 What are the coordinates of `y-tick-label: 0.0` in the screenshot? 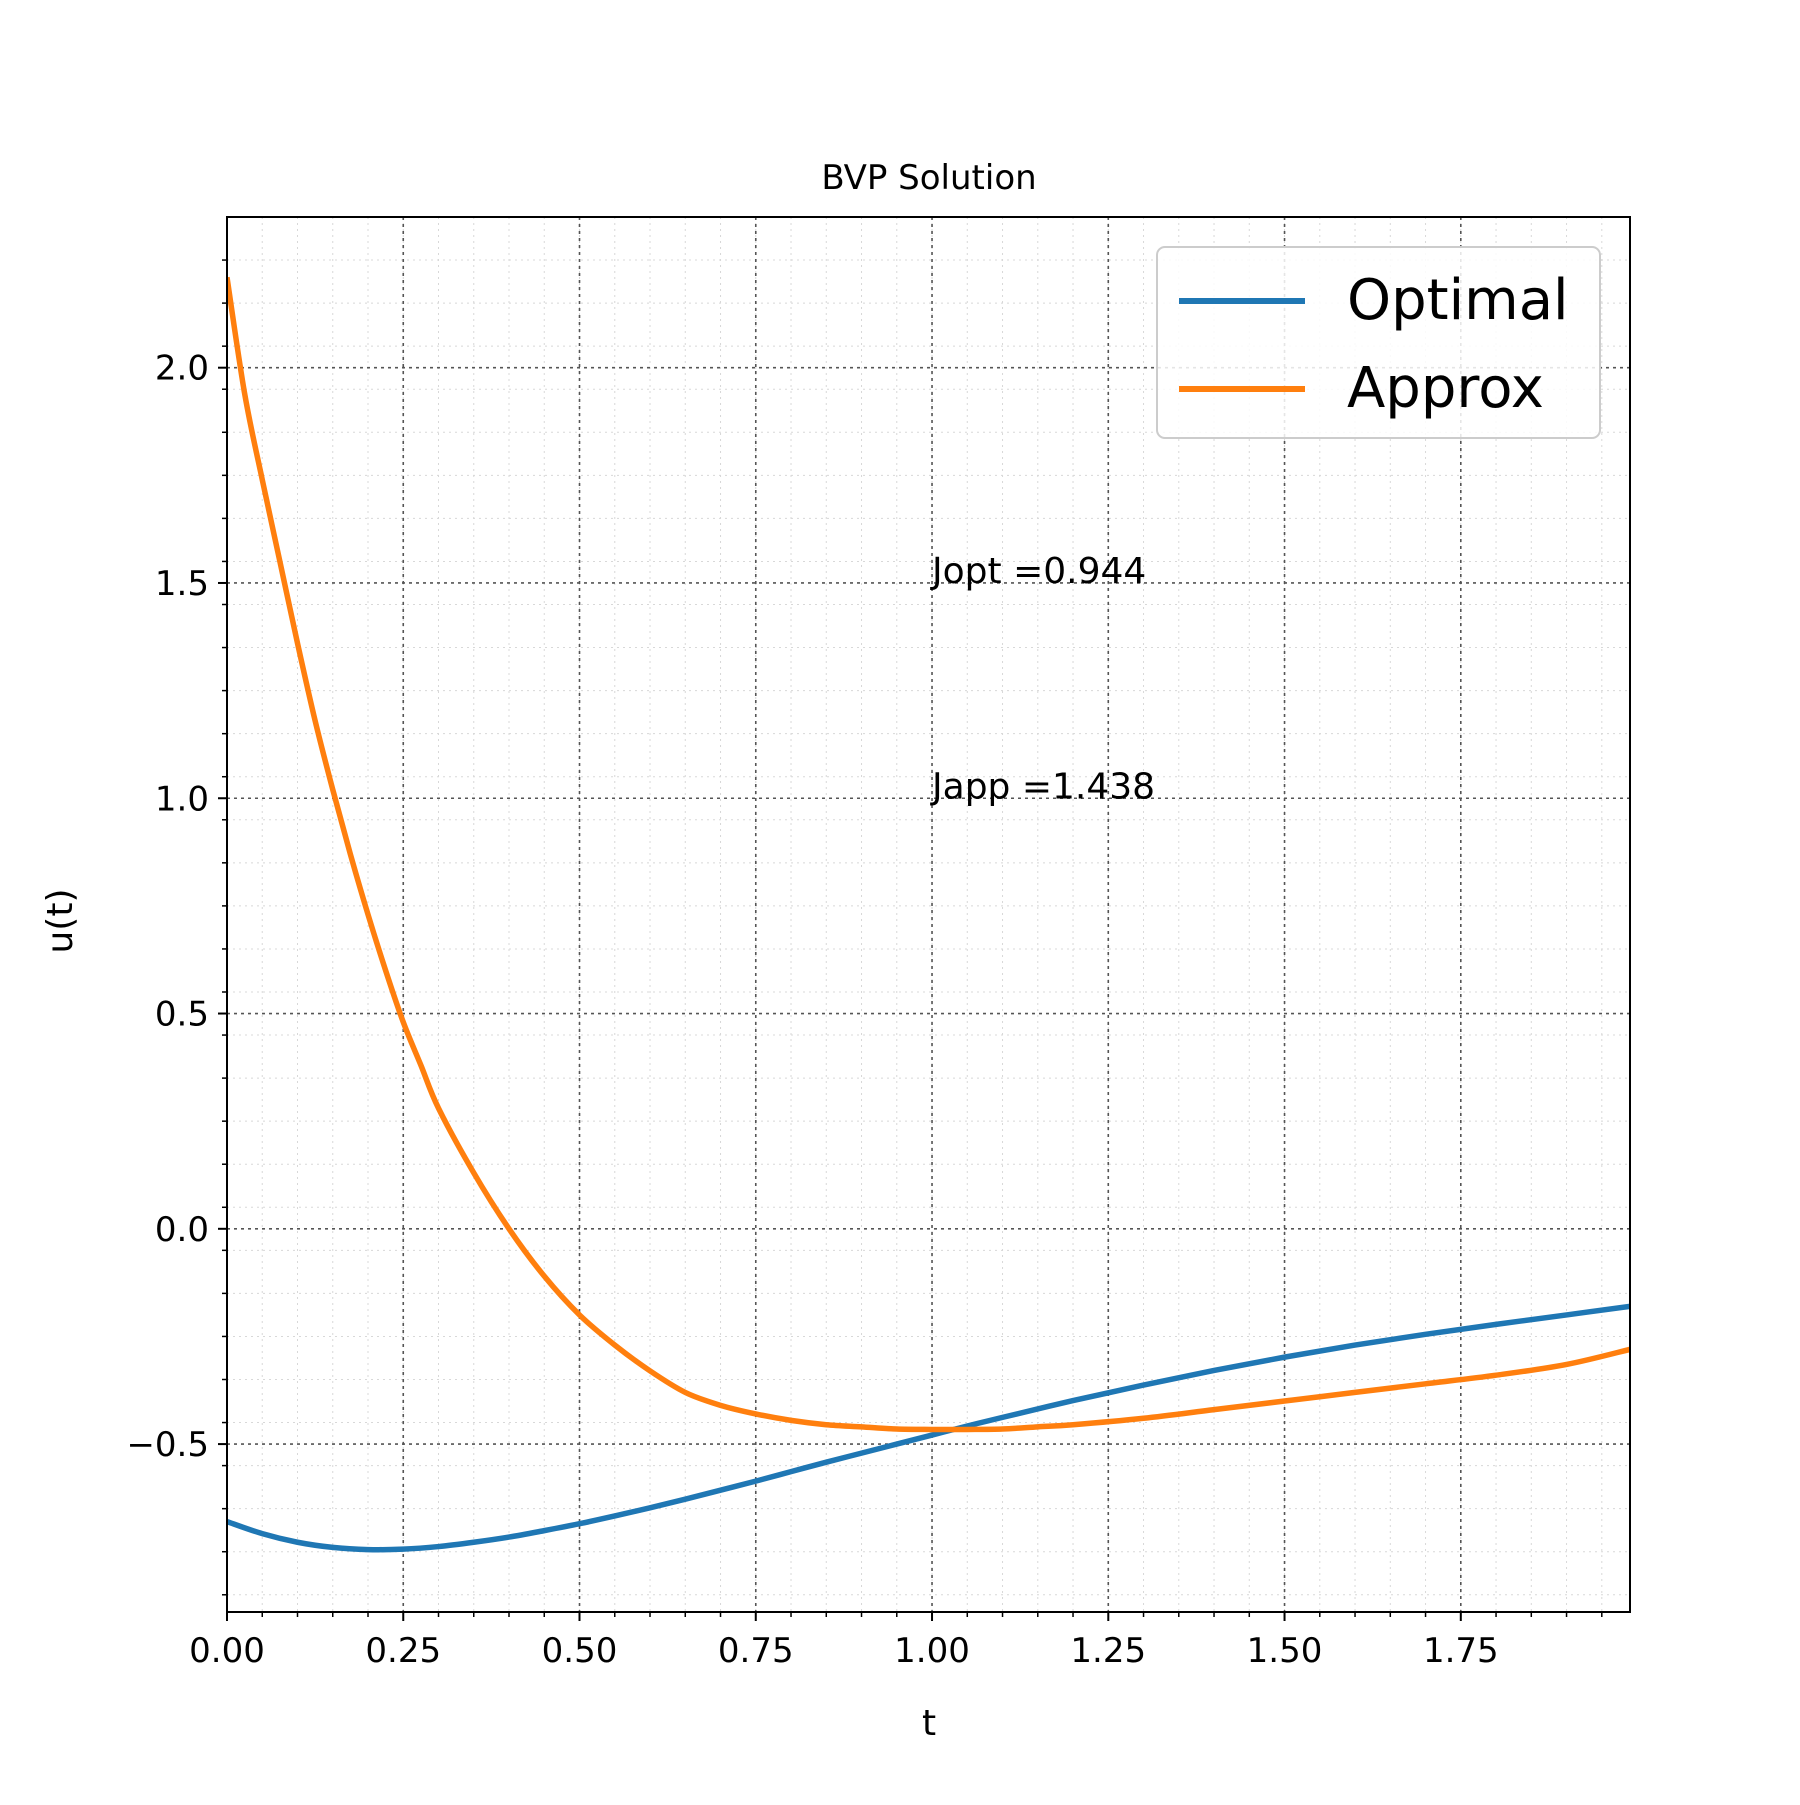 It's located at (182, 1230).